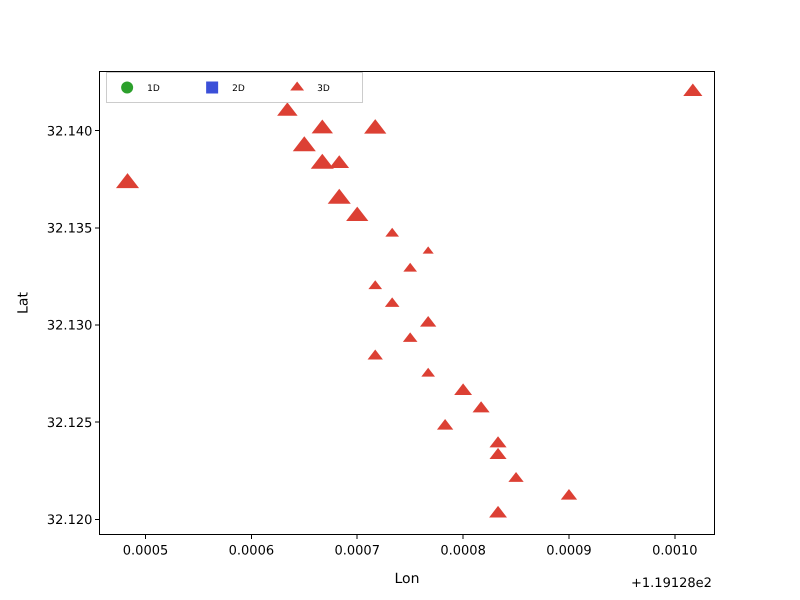 The image size is (800, 600). What do you see at coordinates (407, 578) in the screenshot?
I see `x-axis-title: Lon` at bounding box center [407, 578].